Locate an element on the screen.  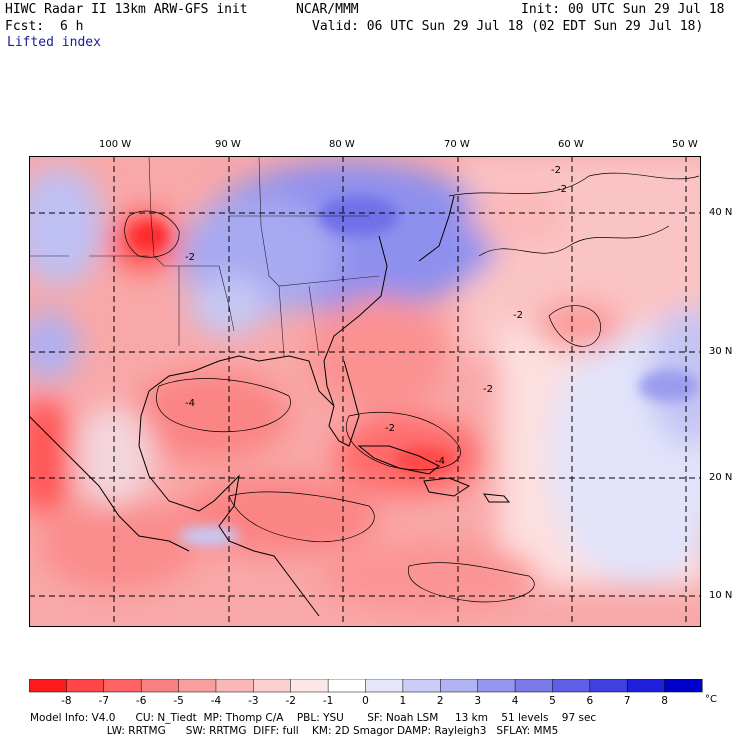
colorbar-tick-label: 0 is located at coordinates (365, 701).